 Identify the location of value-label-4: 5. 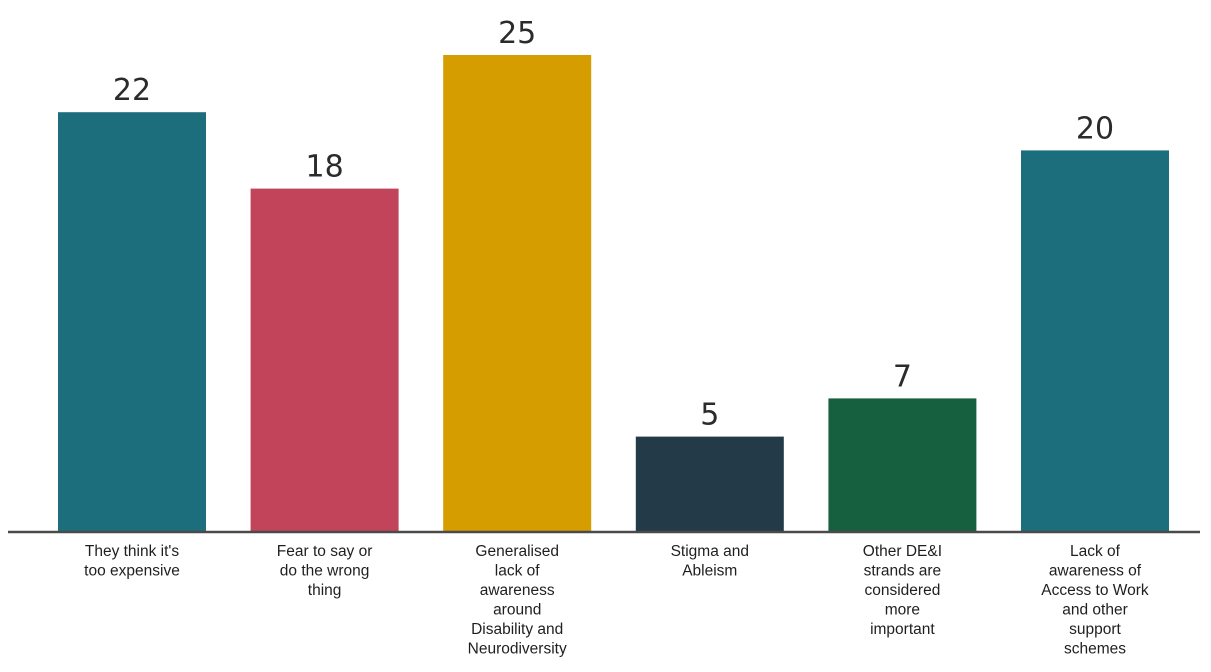
(709, 415).